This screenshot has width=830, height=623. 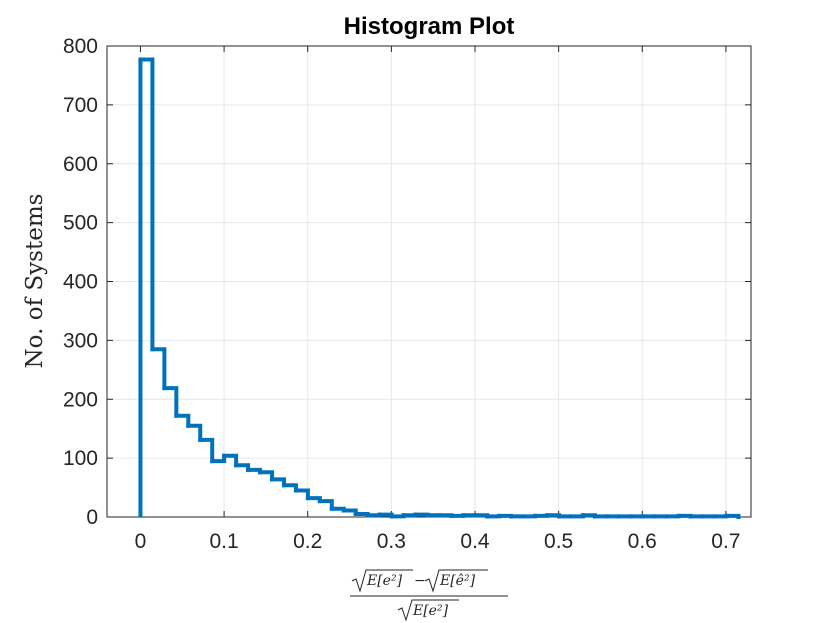 I want to click on x-label-numerator-left: E[e²], so click(x=384, y=581).